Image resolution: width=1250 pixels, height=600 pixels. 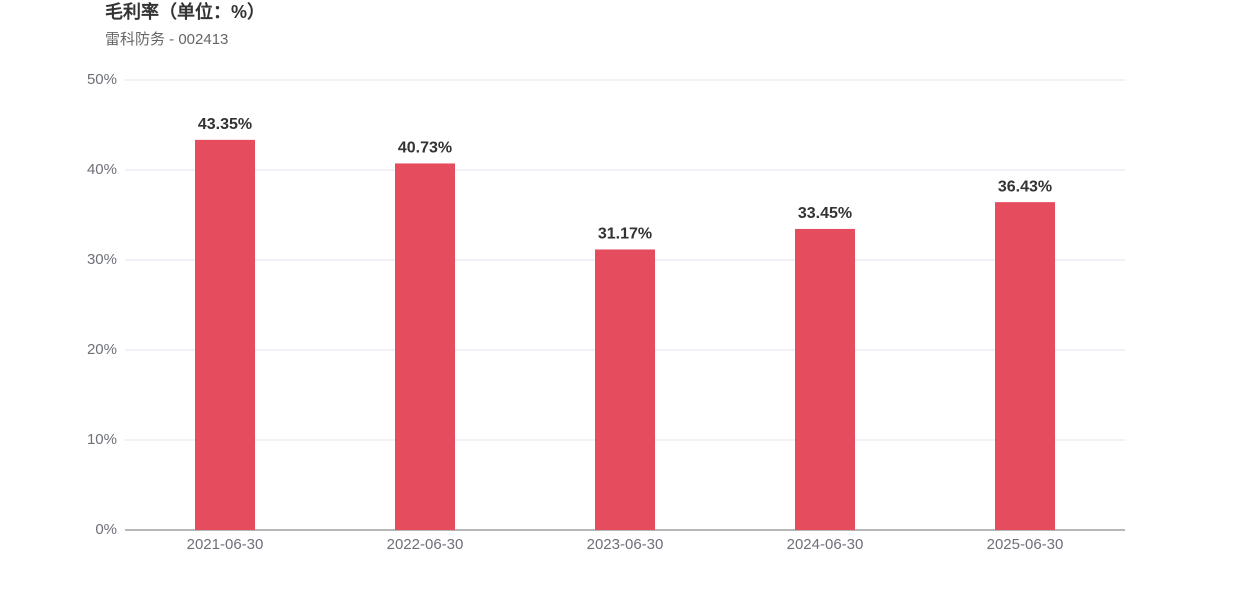 I want to click on x-tick-label: 2023-06-30, so click(x=625, y=544).